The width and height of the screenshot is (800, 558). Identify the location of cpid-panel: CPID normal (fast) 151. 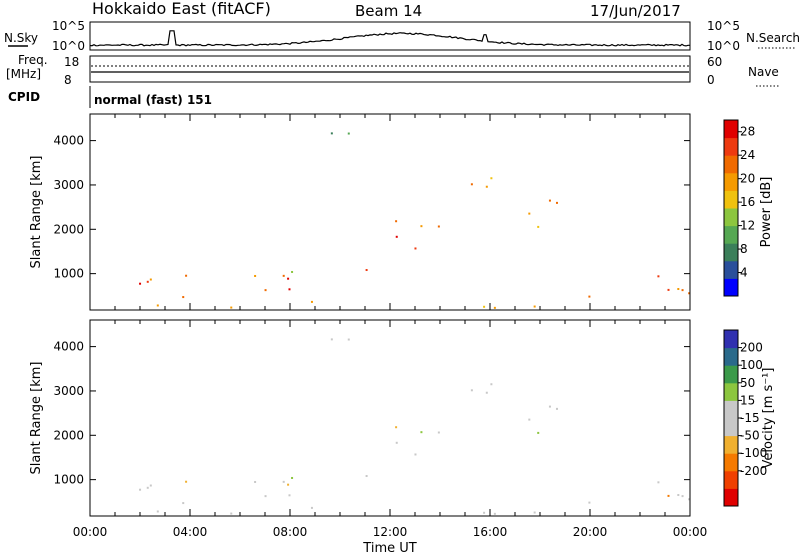
(110, 97).